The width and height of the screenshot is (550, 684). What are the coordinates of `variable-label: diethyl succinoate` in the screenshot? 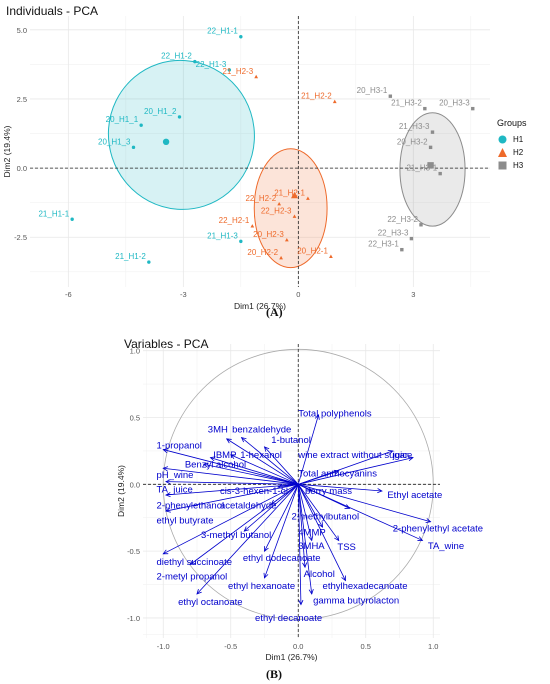 It's located at (195, 562).